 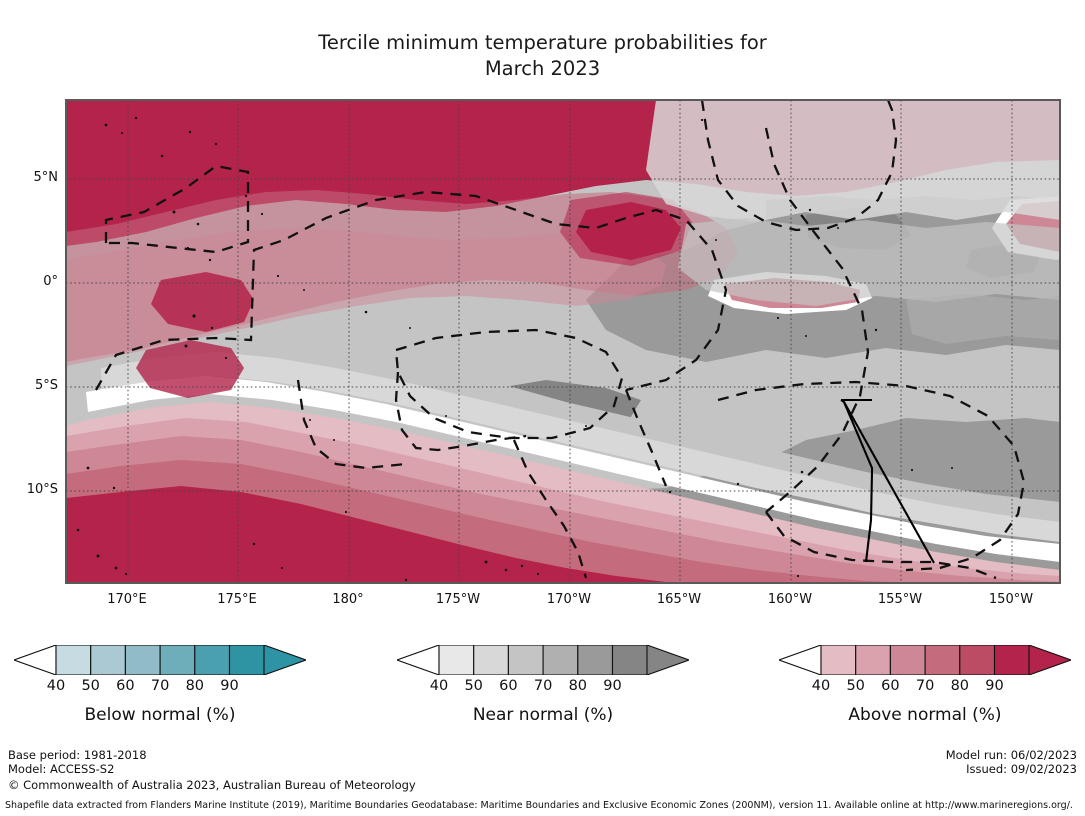 I want to click on colorbar-near-normal-ticks: 40 50 60 70 80 90, so click(x=543, y=688).